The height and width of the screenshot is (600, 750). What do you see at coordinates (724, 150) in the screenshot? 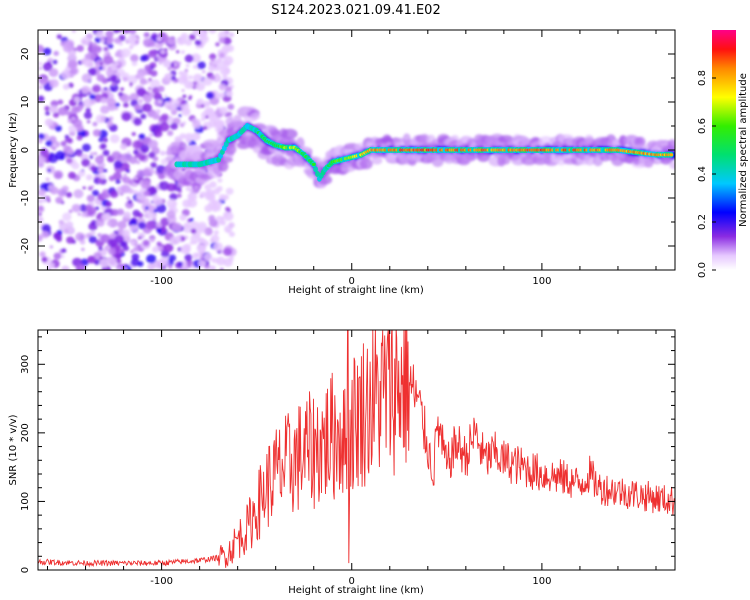
I see `colorbar-gradient` at bounding box center [724, 150].